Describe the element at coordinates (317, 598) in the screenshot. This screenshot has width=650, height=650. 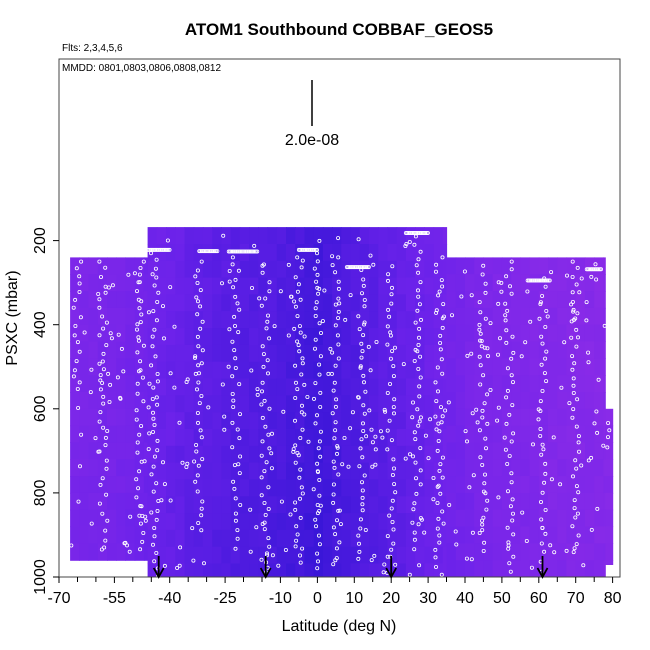
I see `x-tick-label: 0` at that location.